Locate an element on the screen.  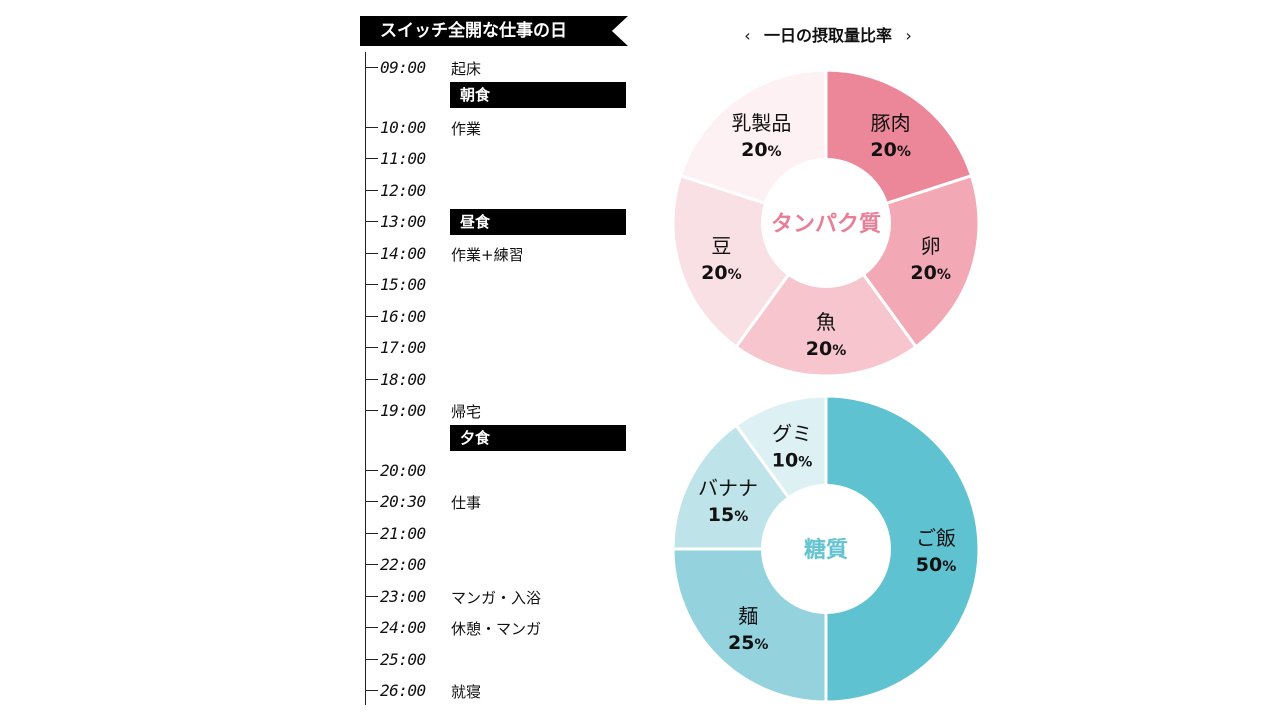
chart-header: ‹ 一日の摂取量比率 › is located at coordinates (828, 34).